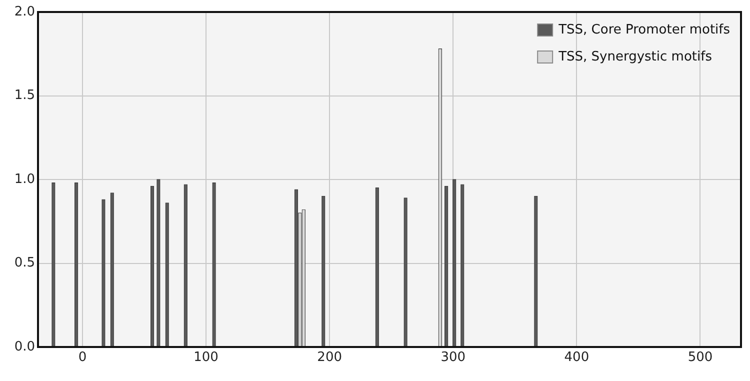  What do you see at coordinates (24, 179) in the screenshot?
I see `y-tick-label: 1.0` at bounding box center [24, 179].